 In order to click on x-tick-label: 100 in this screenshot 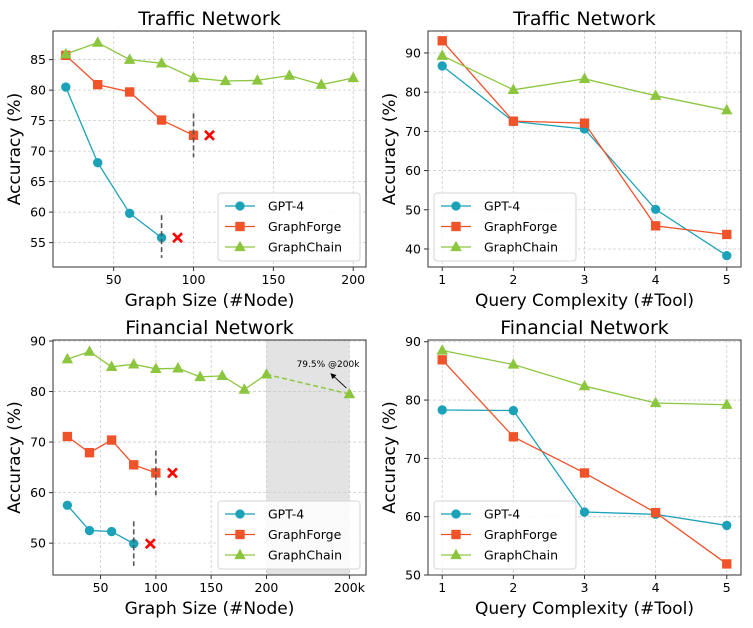, I will do `click(194, 279)`.